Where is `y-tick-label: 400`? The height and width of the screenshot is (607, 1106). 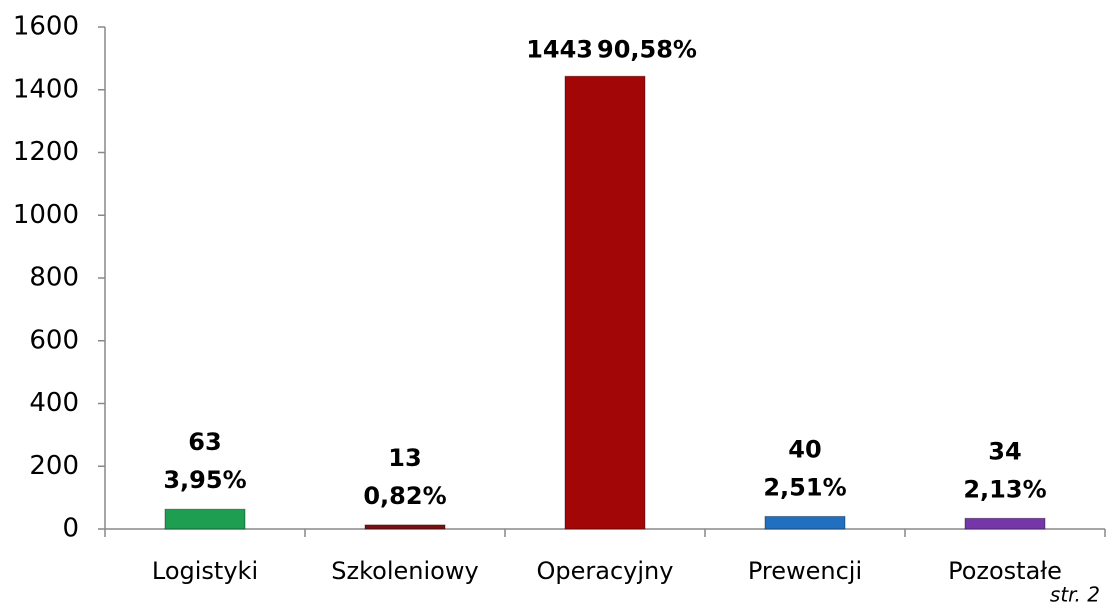 y-tick-label: 400 is located at coordinates (54, 403).